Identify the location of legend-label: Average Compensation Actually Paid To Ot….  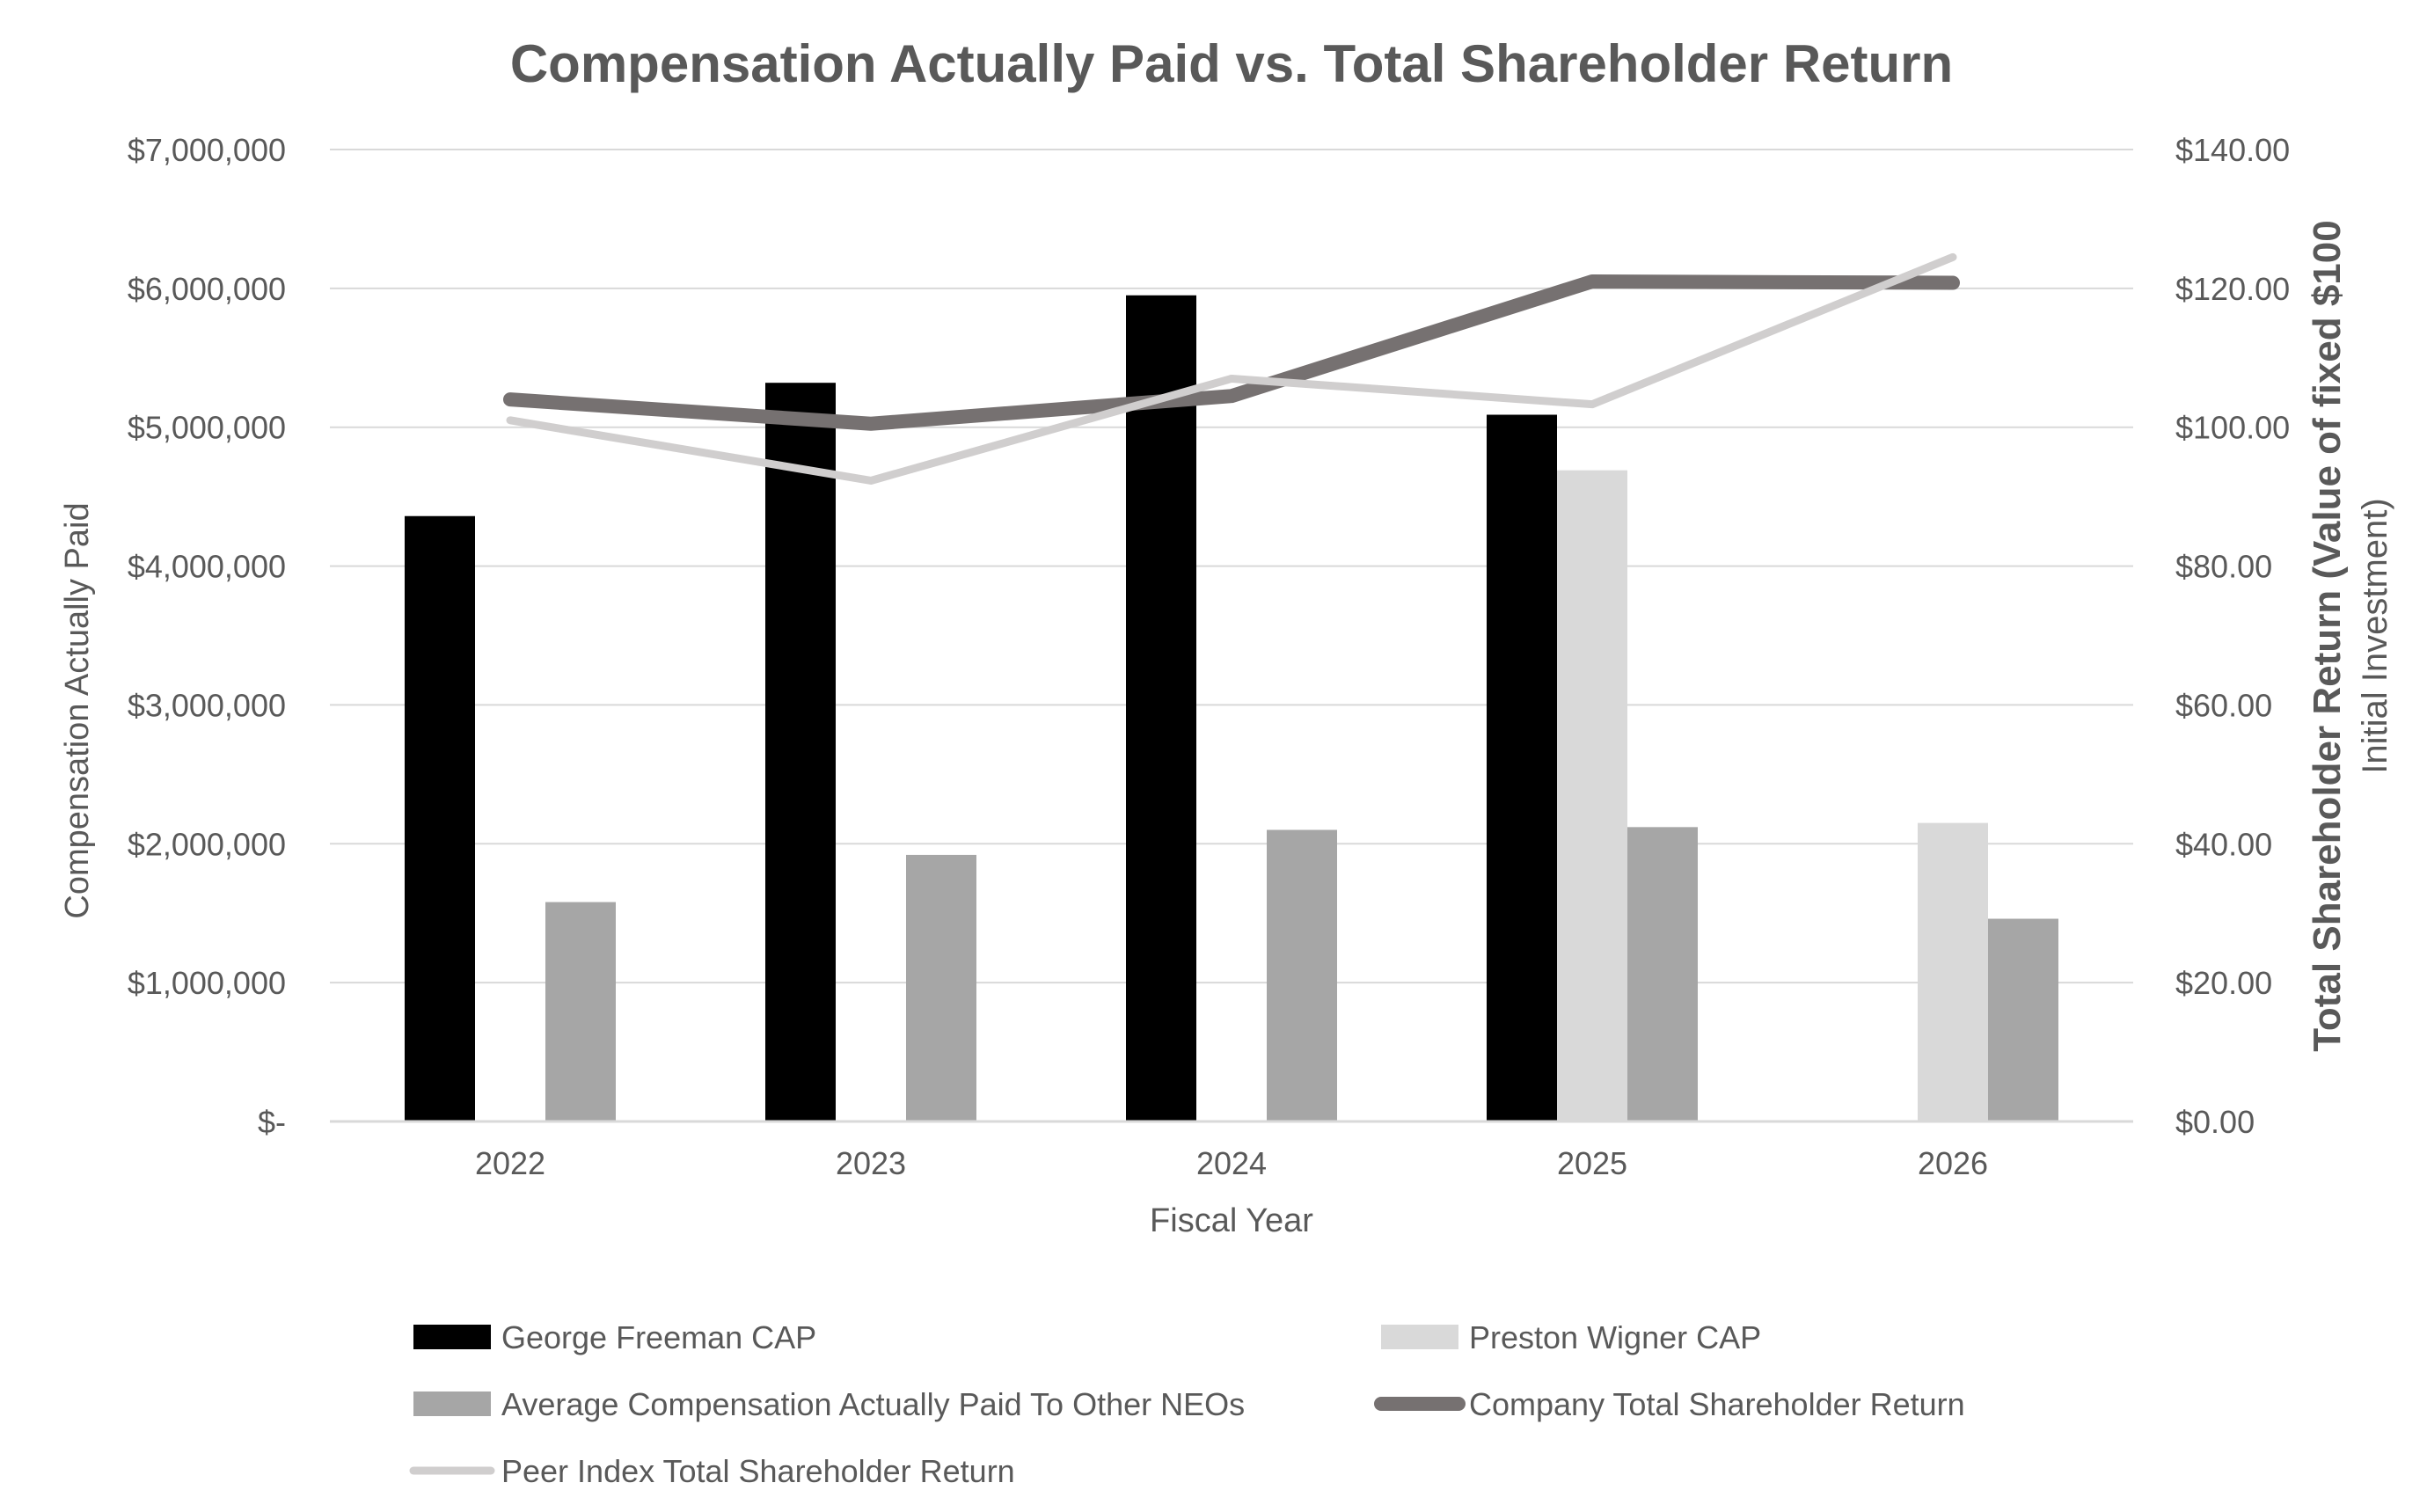
(873, 1404).